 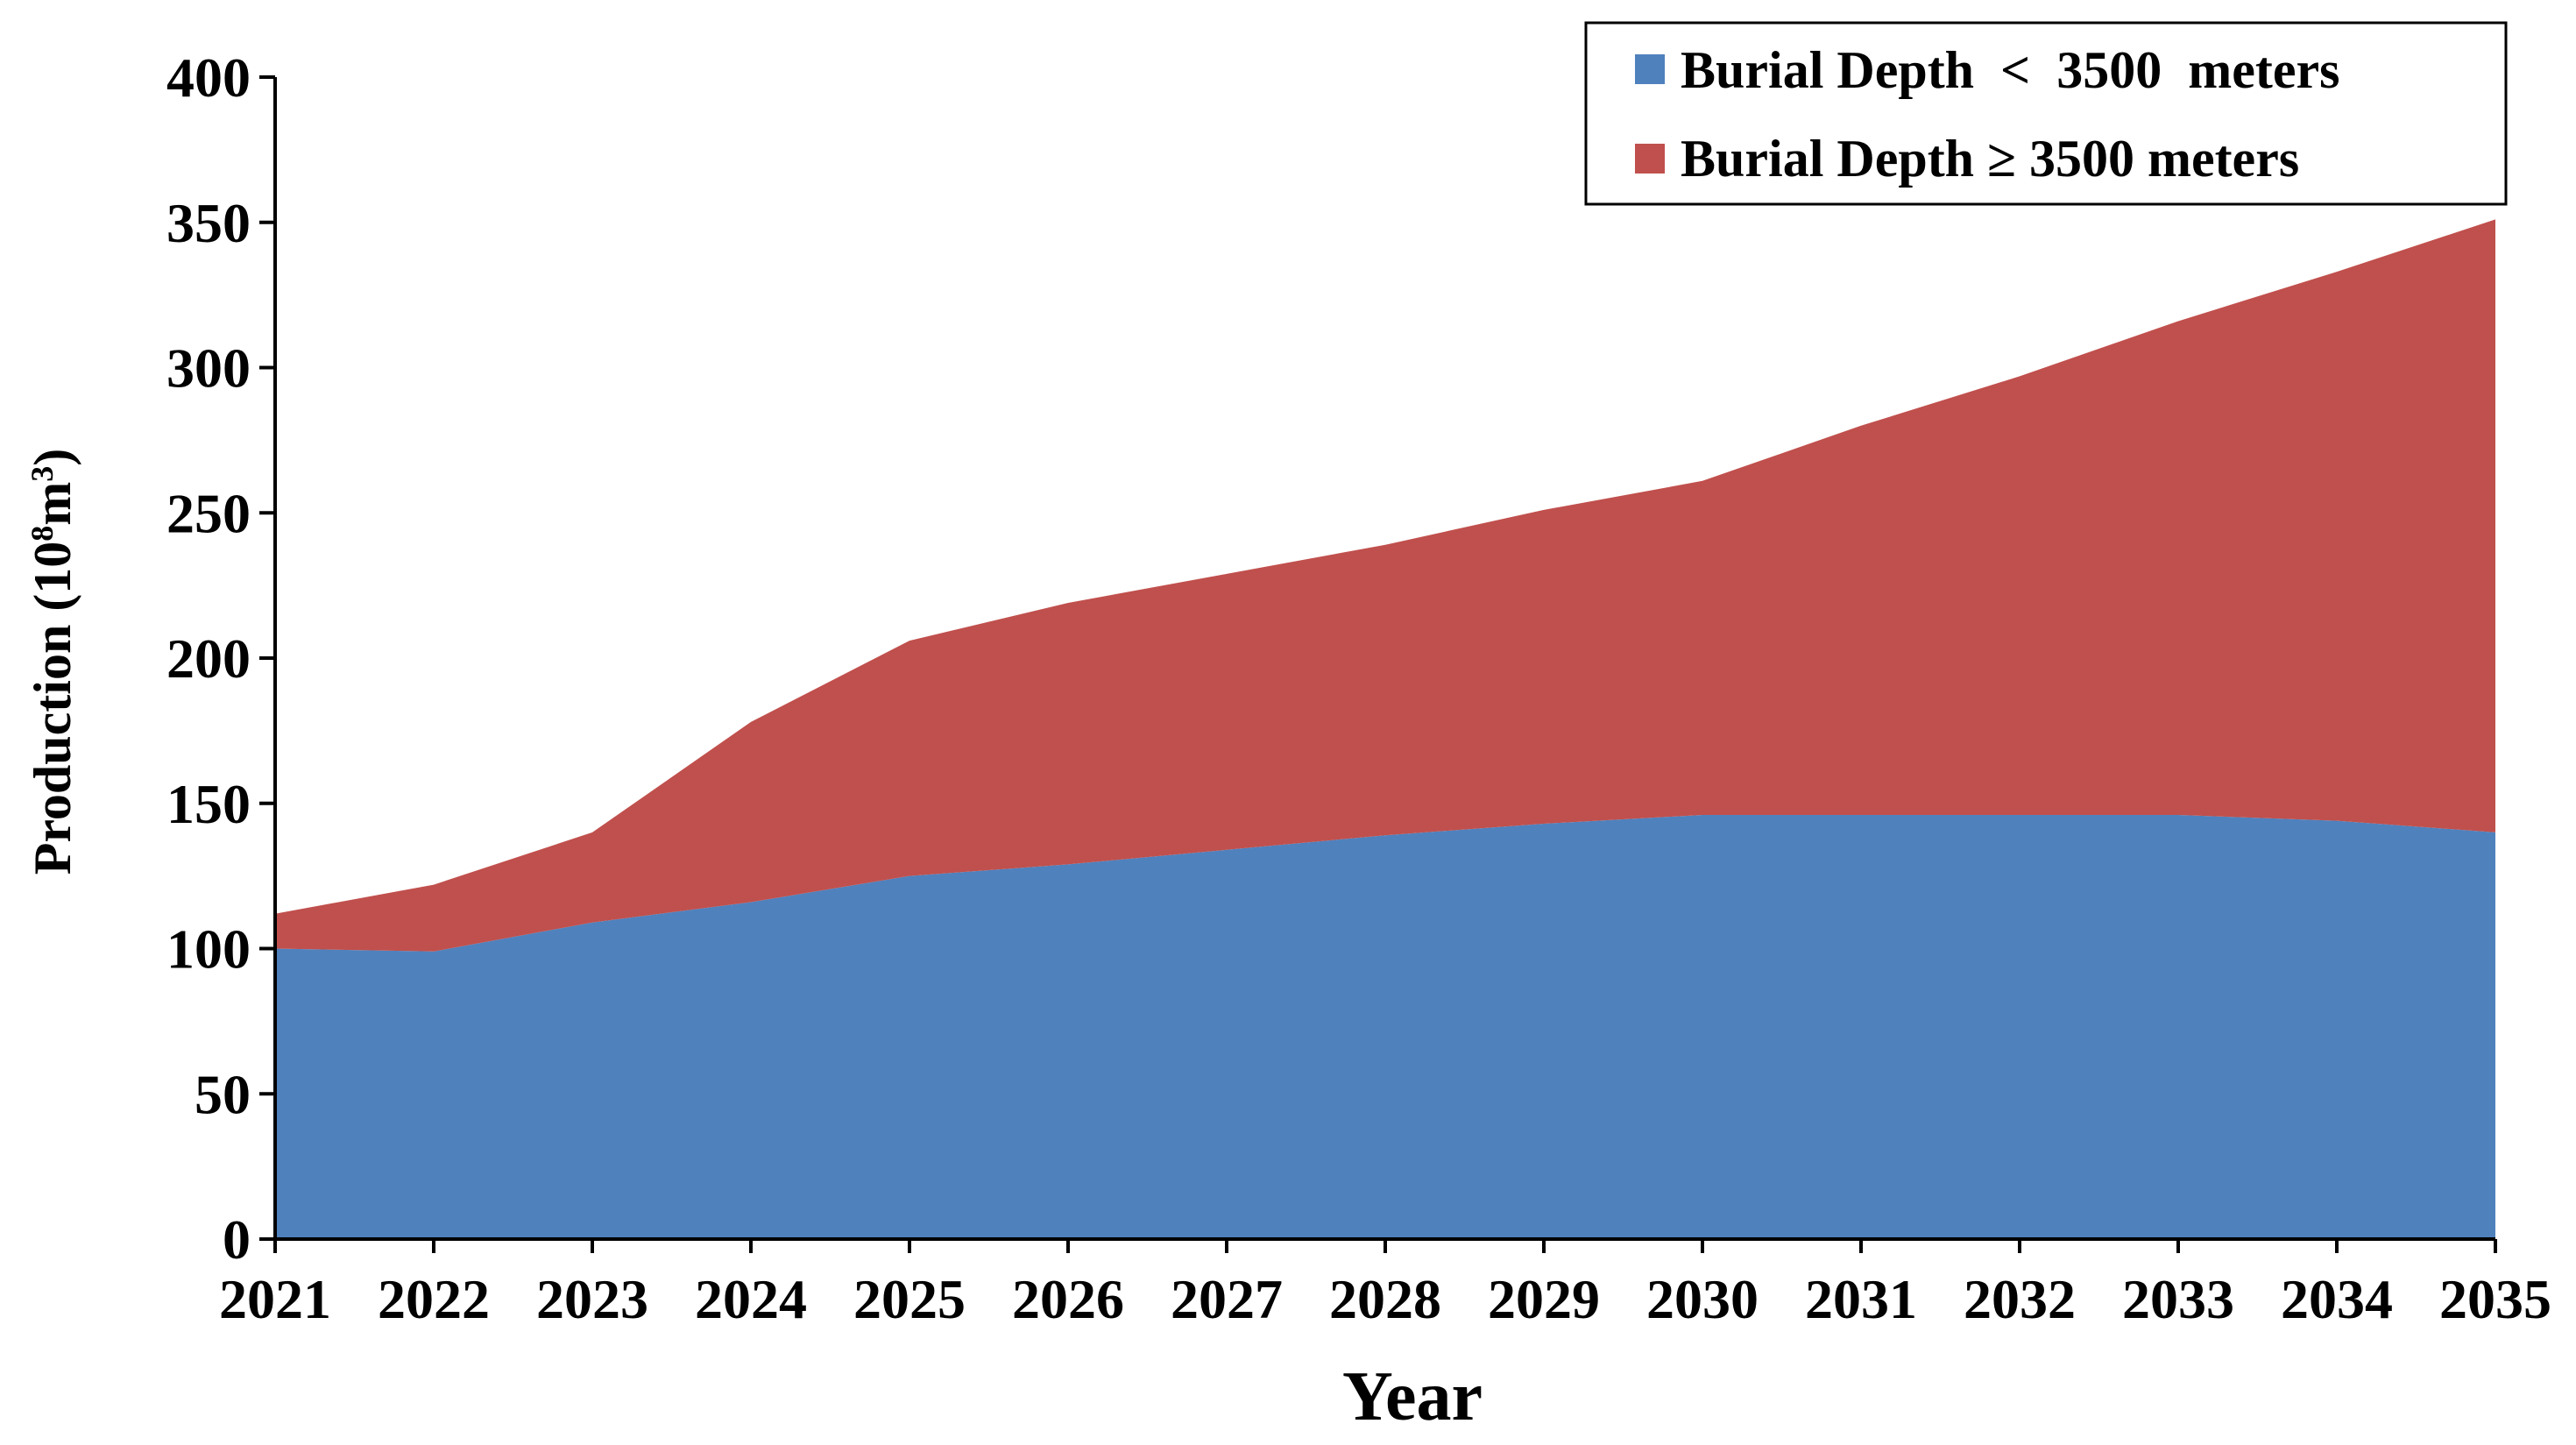 I want to click on legend-box, so click(x=2046, y=113).